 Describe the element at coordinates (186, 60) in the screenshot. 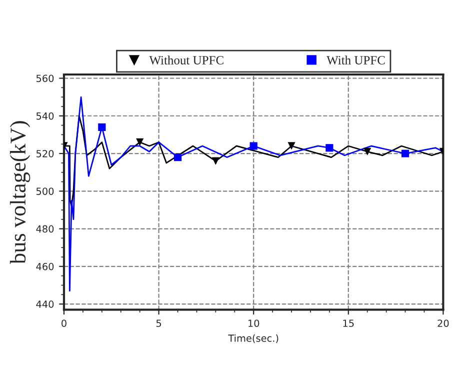

I see `legend-label: Without UPFC` at that location.